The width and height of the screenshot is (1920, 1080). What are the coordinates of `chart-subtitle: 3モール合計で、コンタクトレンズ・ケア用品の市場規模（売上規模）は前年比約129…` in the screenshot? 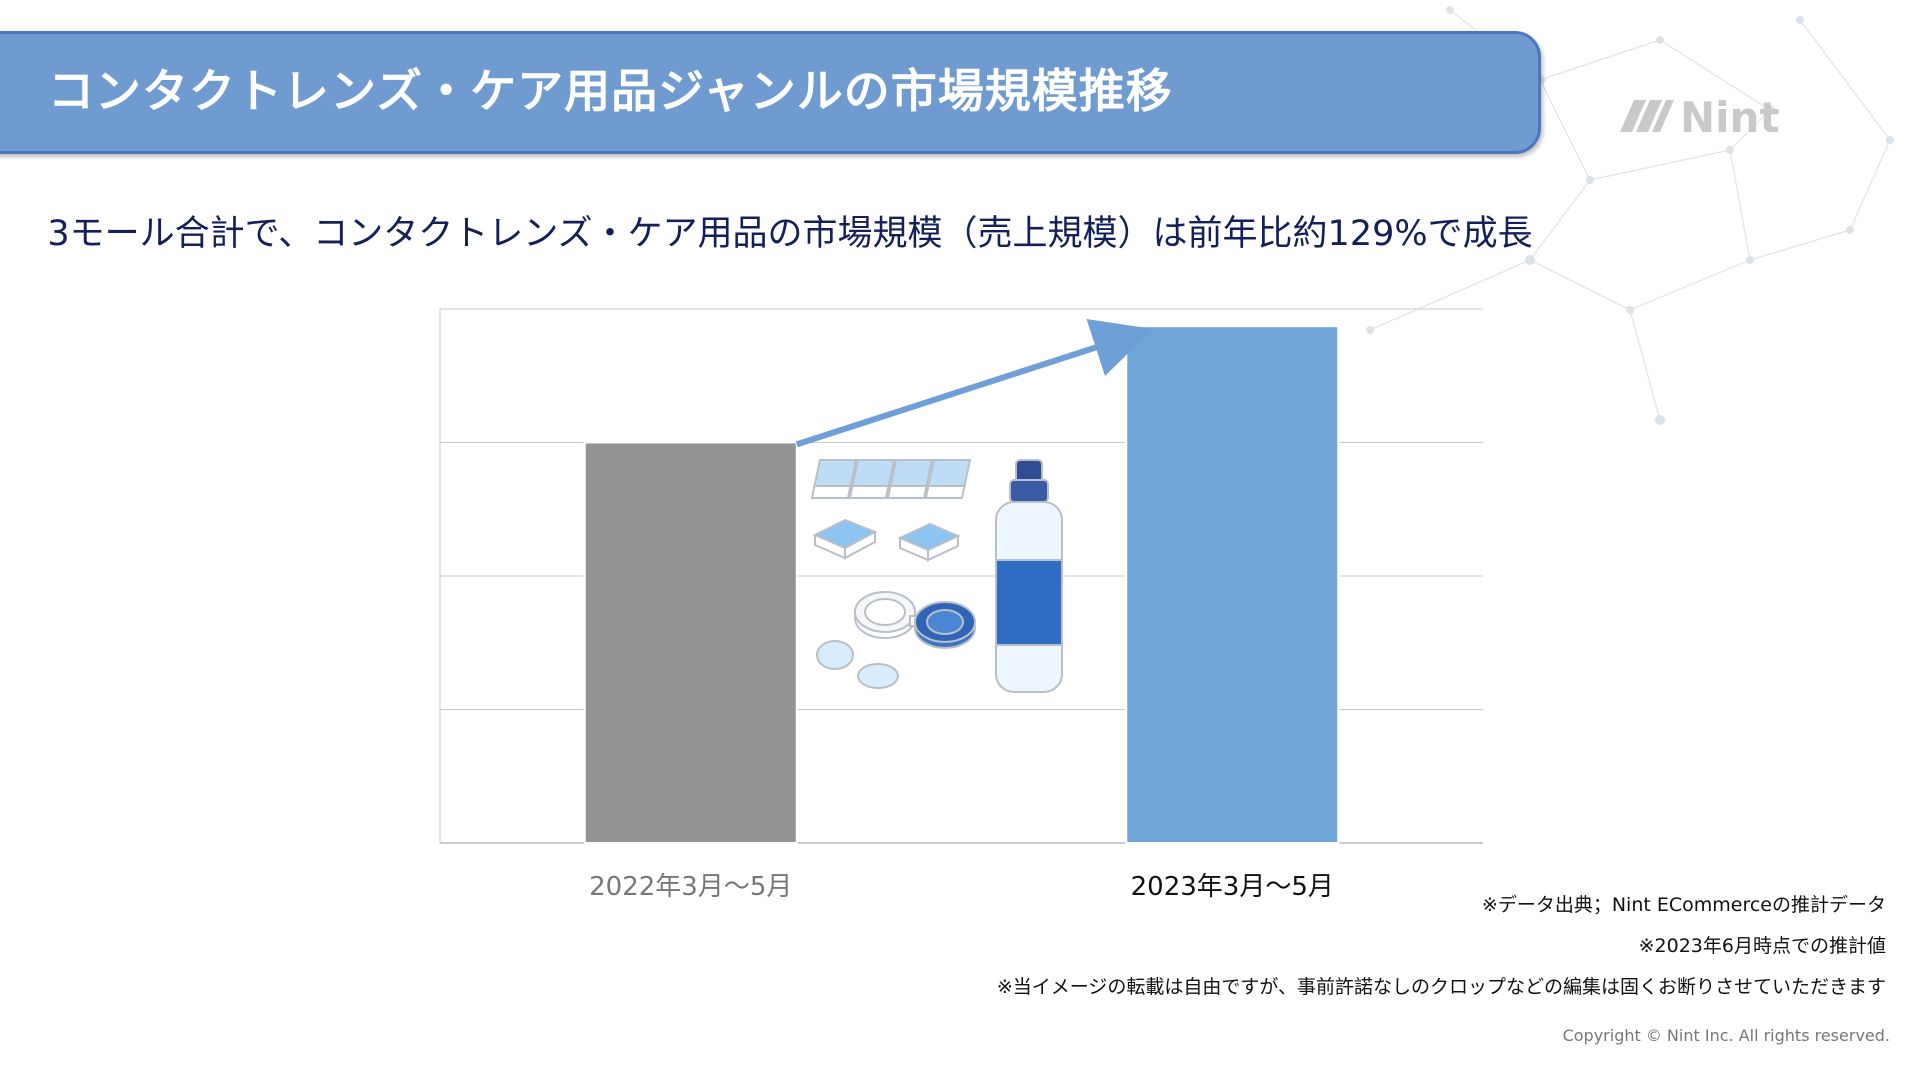 It's located at (790, 234).